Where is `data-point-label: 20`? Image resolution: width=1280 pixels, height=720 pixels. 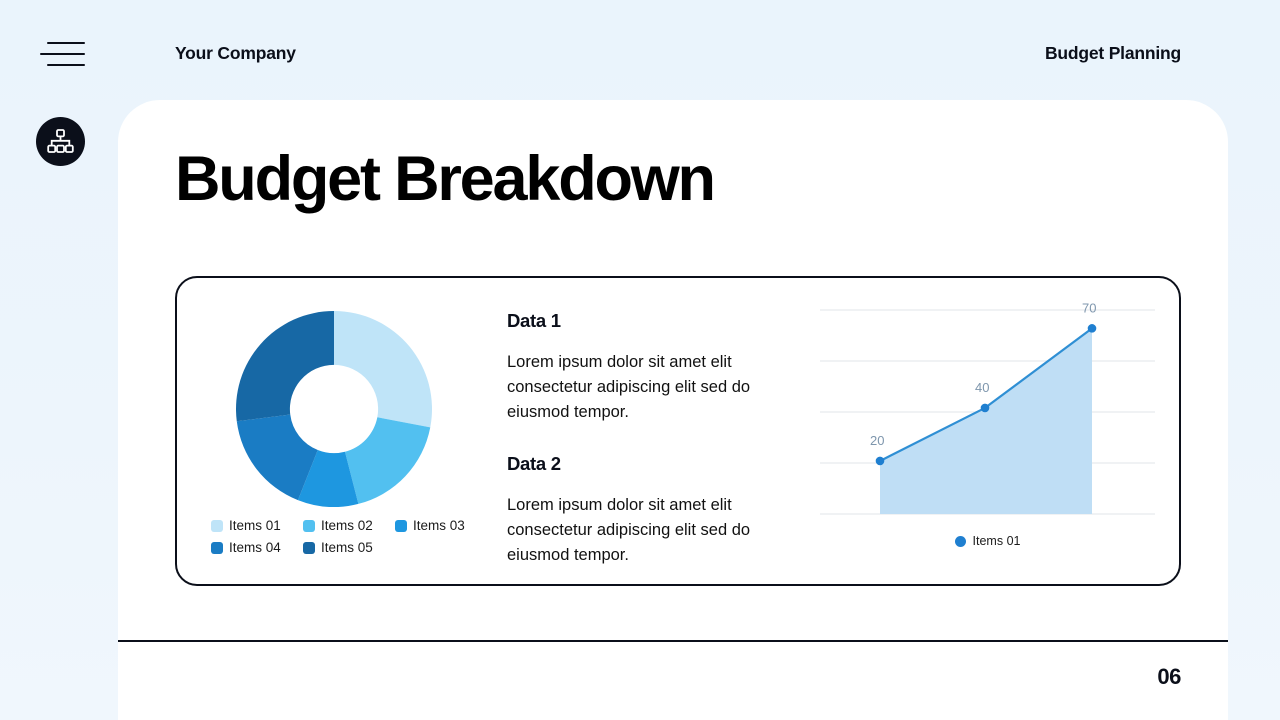
data-point-label: 20 is located at coordinates (877, 440).